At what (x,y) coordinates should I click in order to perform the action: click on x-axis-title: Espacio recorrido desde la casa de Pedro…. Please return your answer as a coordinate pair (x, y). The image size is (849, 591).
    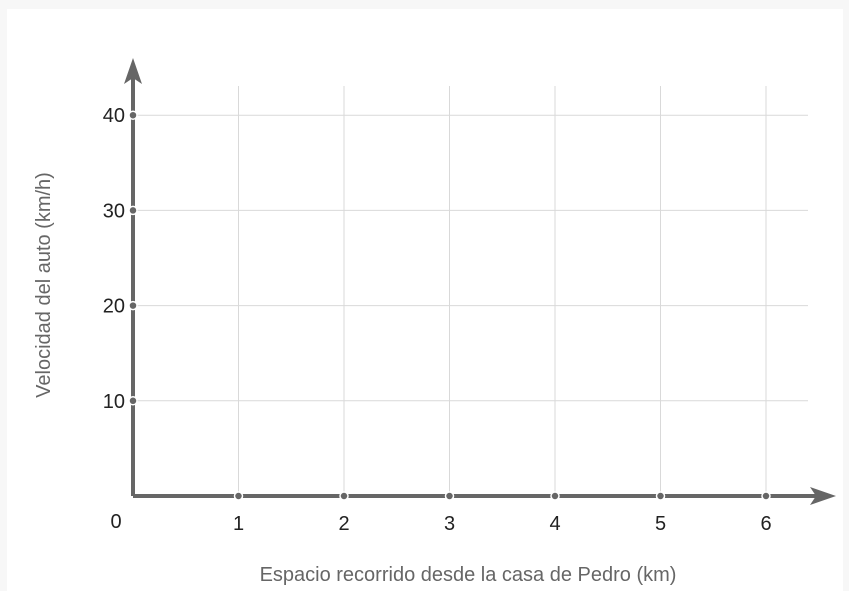
    Looking at the image, I should click on (468, 575).